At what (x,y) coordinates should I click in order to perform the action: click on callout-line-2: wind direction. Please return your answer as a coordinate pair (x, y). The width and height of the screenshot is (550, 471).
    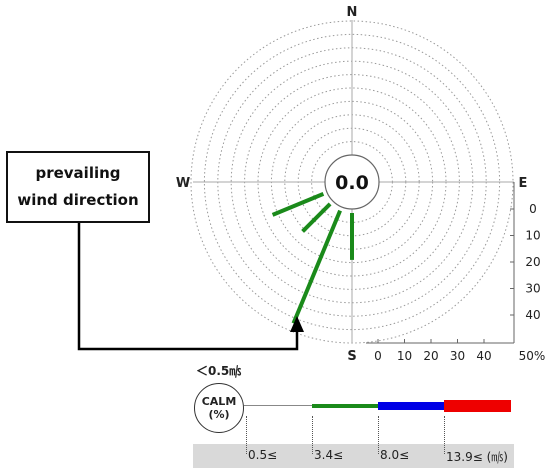
    Looking at the image, I should click on (78, 200).